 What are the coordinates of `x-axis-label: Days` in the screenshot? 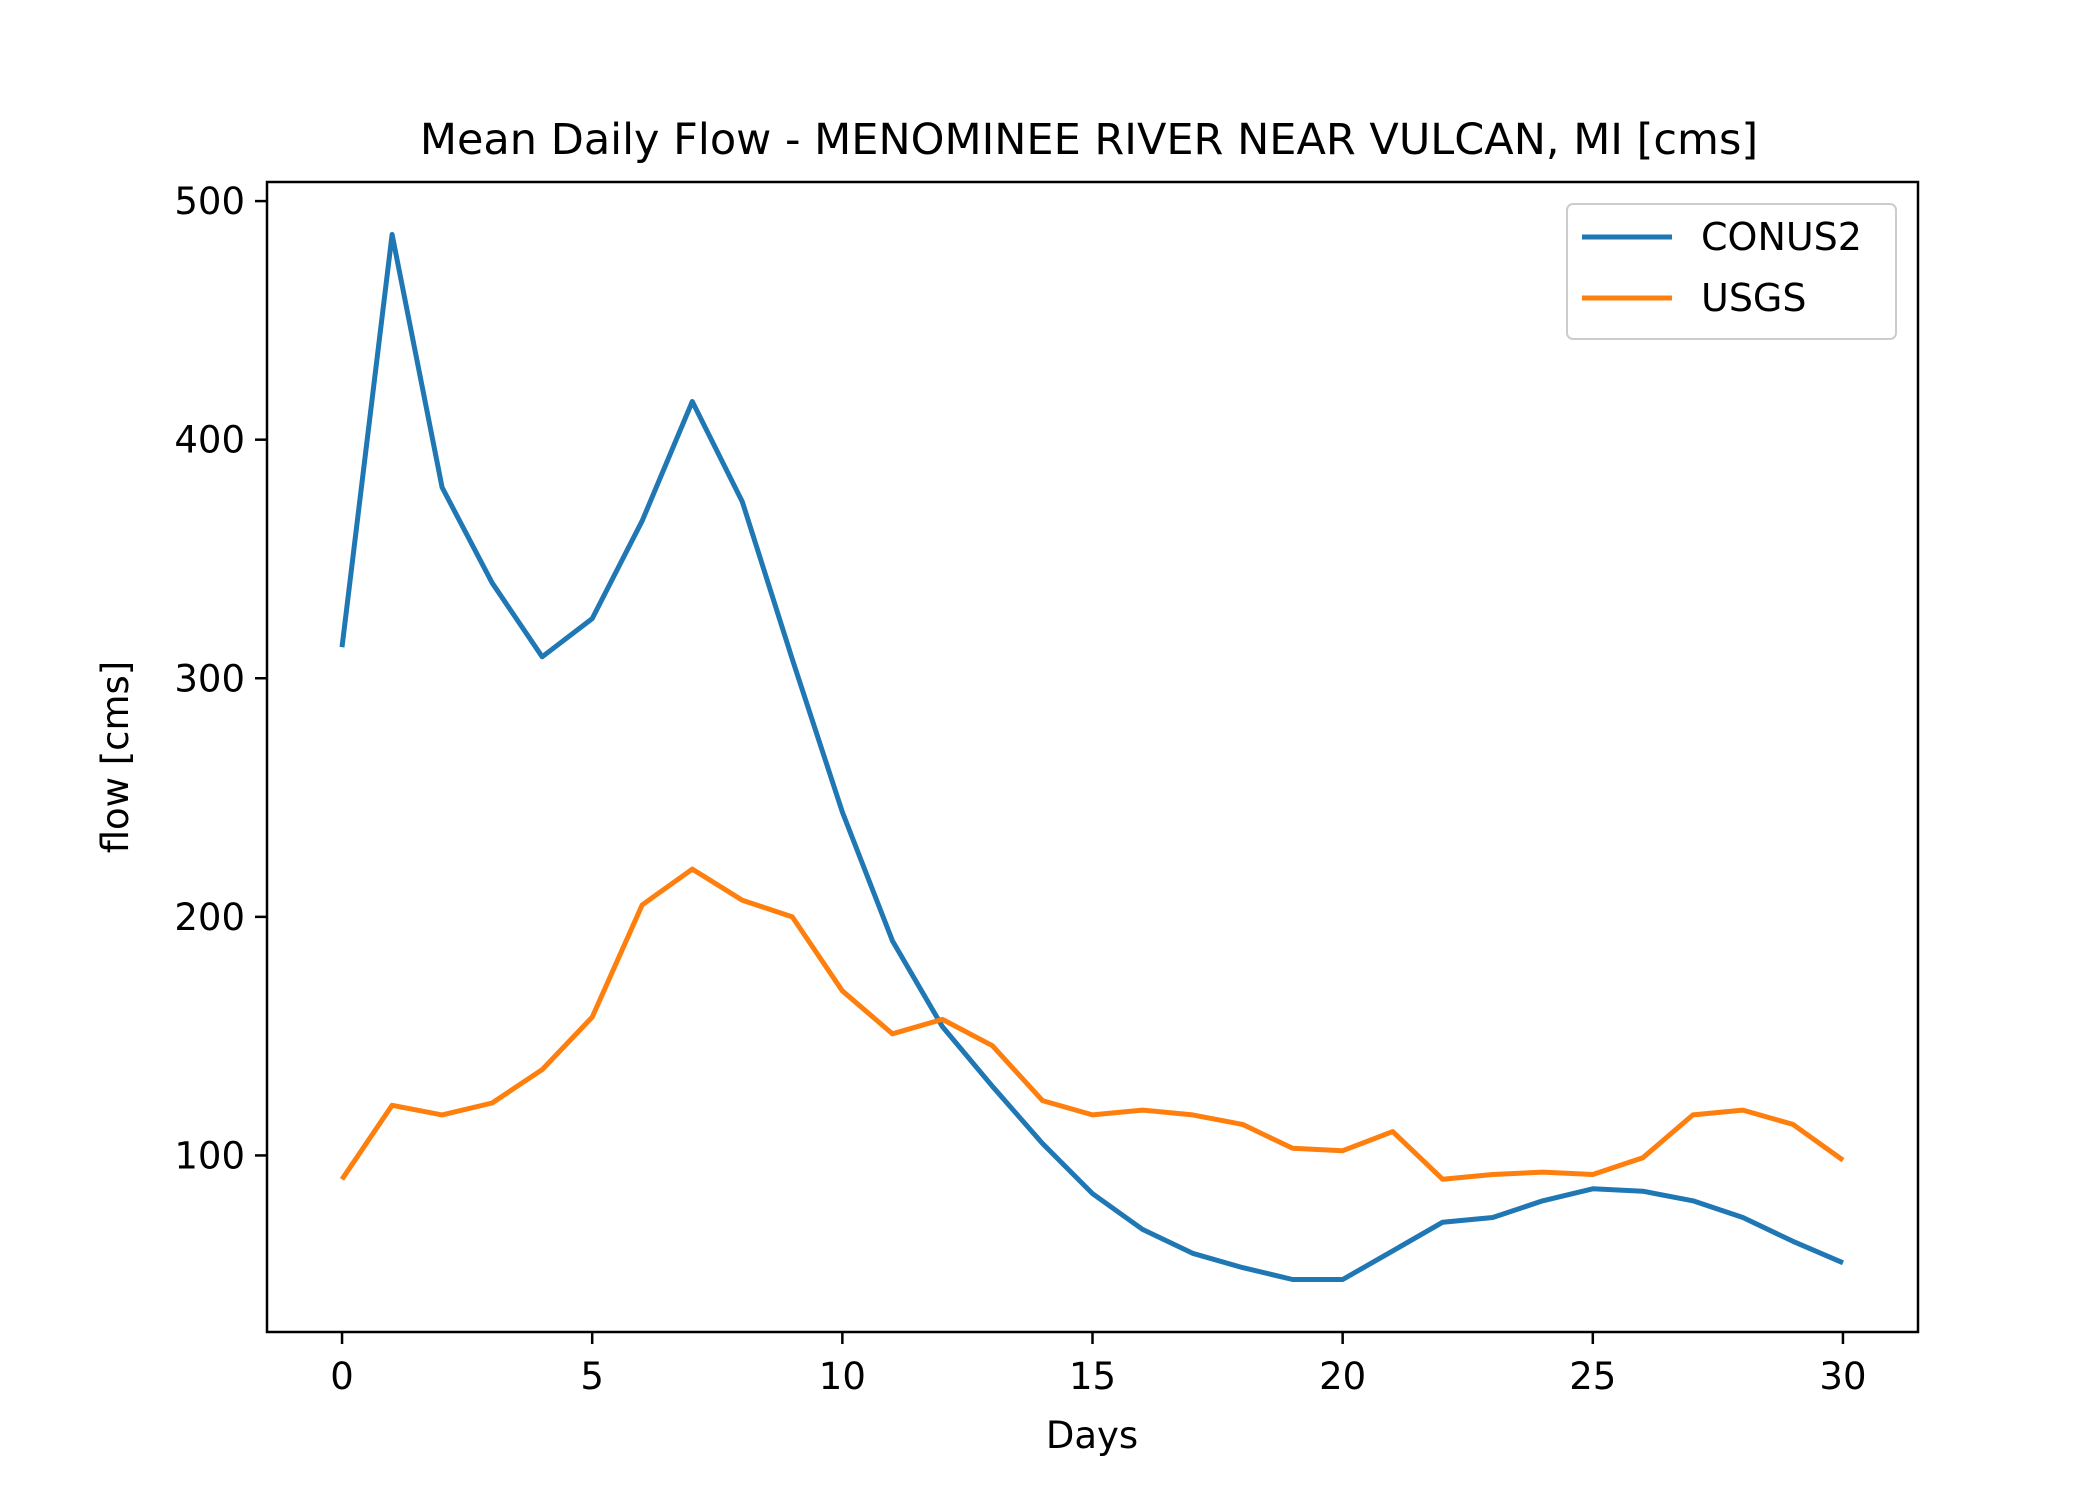 It's located at (1092, 1435).